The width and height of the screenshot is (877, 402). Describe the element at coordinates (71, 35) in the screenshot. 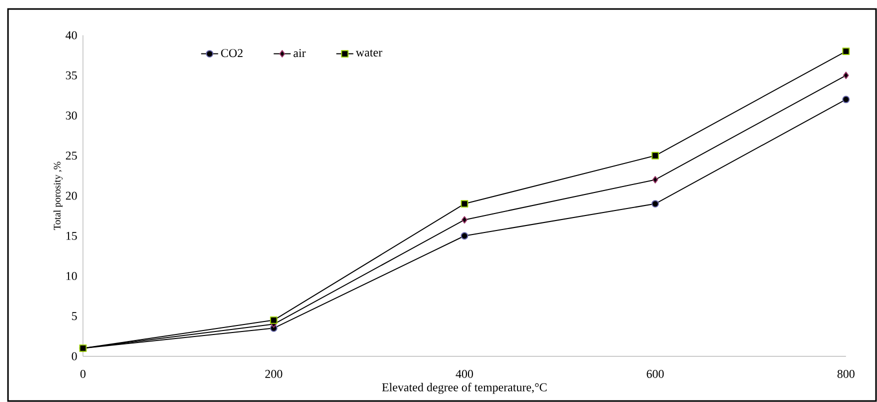

I see `y-tick-label: 40` at that location.